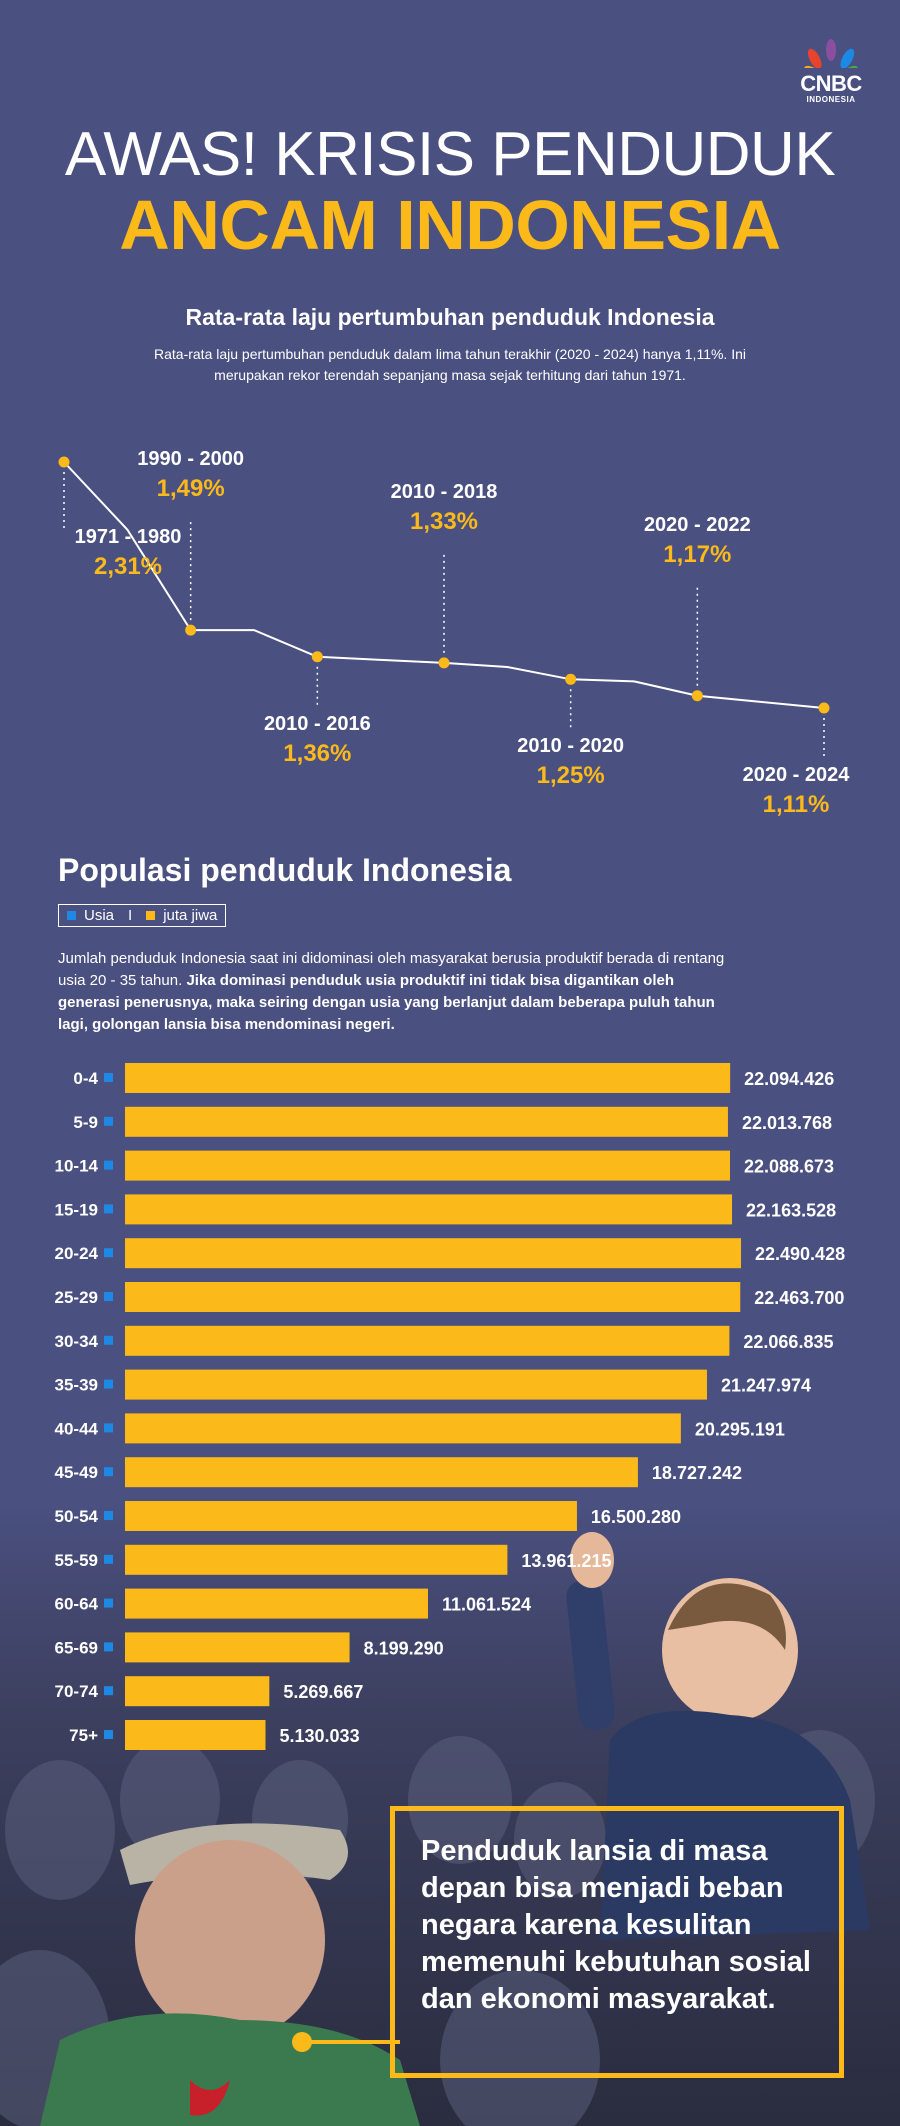 This screenshot has width=900, height=2126. What do you see at coordinates (799, 1298) in the screenshot?
I see `population-value-label: 22.463.700` at bounding box center [799, 1298].